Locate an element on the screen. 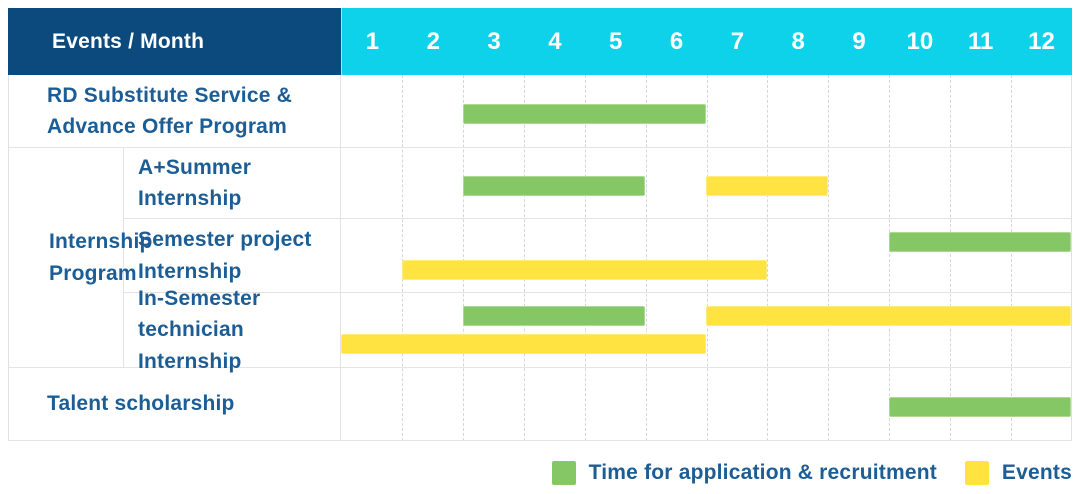 The height and width of the screenshot is (494, 1080). month-label-8: 8 is located at coordinates (798, 41).